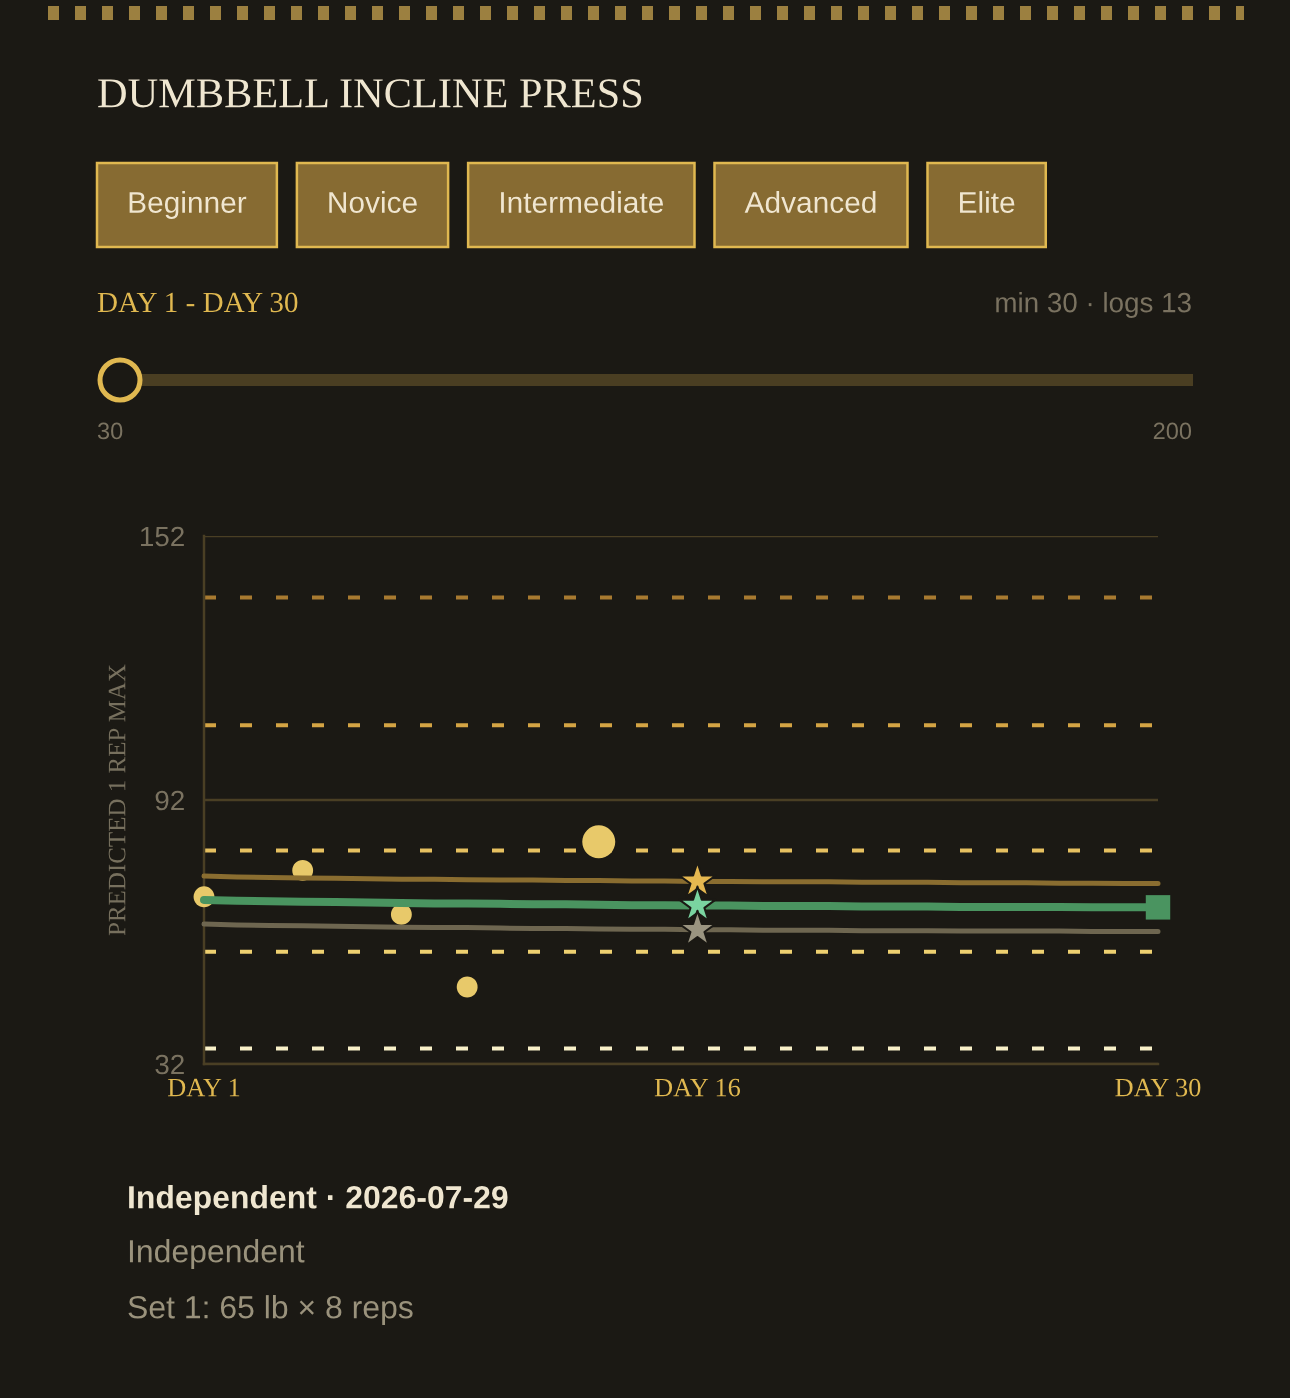  What do you see at coordinates (1158, 1087) in the screenshot?
I see `x-tick-label: DAY 30` at bounding box center [1158, 1087].